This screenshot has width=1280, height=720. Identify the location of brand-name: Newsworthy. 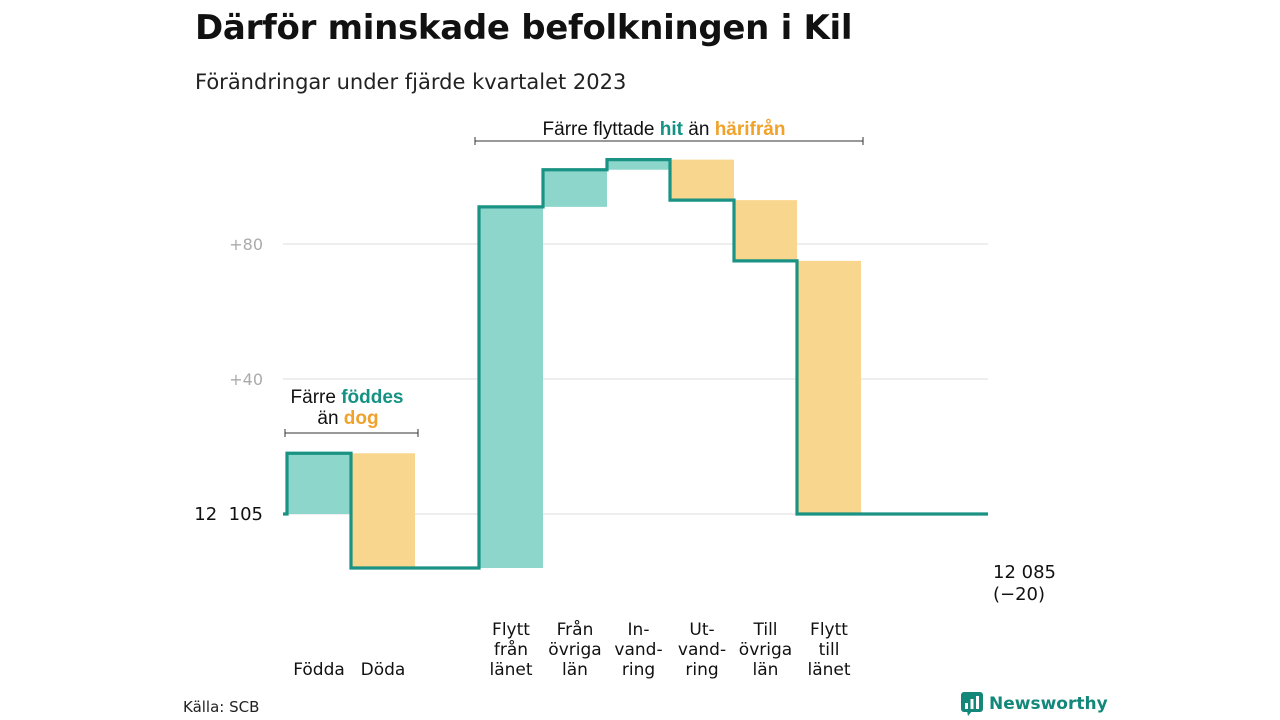
(1048, 704).